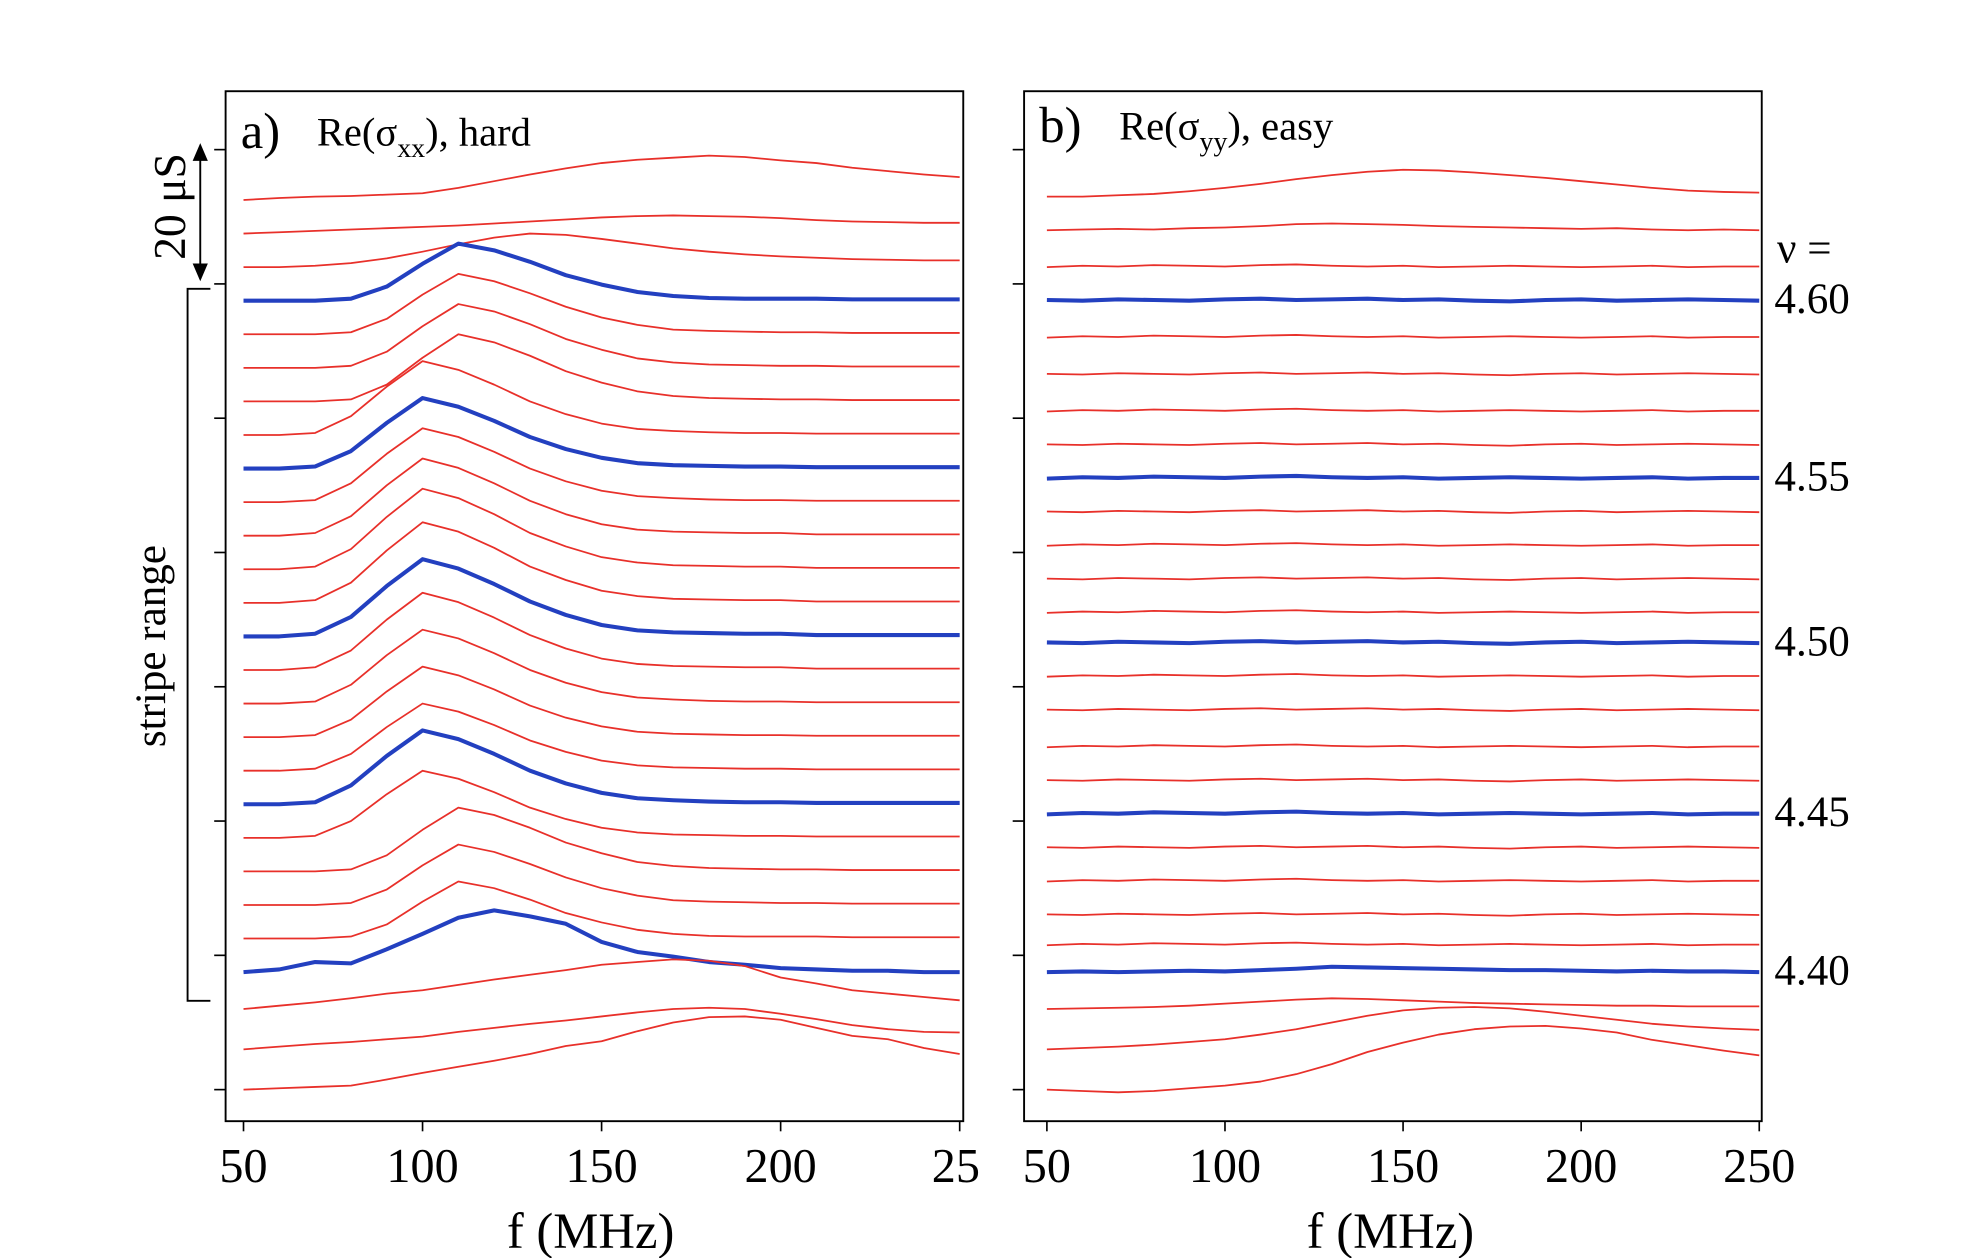 The image size is (1962, 1258). I want to click on title-part: ), hard, so click(478, 132).